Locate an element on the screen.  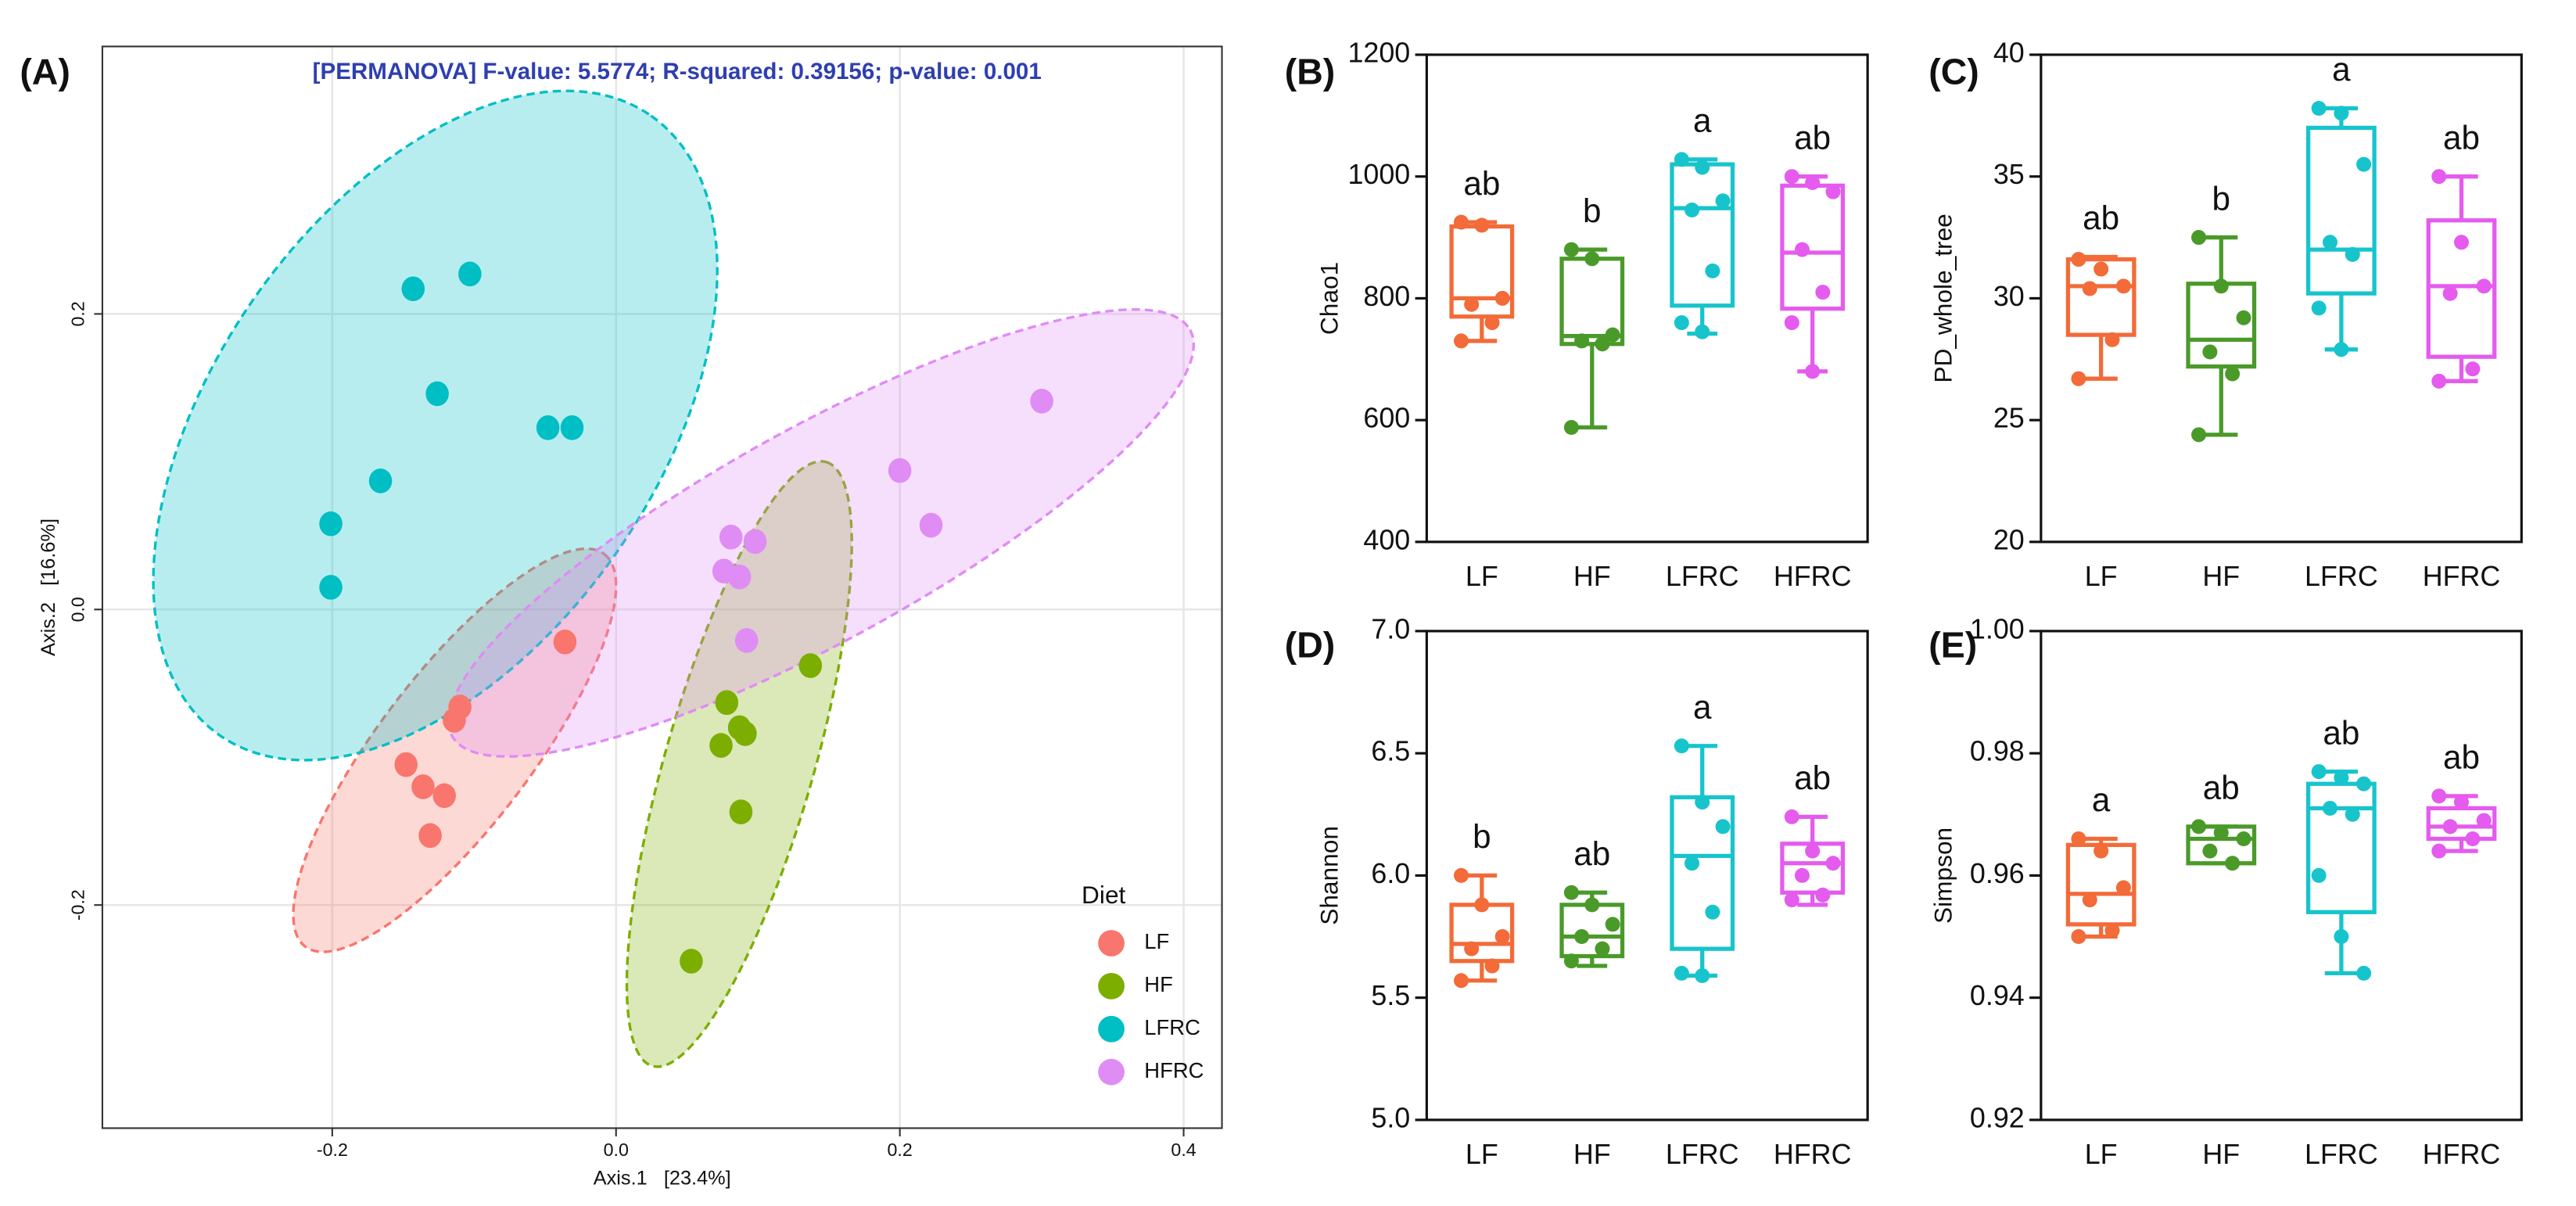
y-tick-label: 7.0 is located at coordinates (1390, 628).